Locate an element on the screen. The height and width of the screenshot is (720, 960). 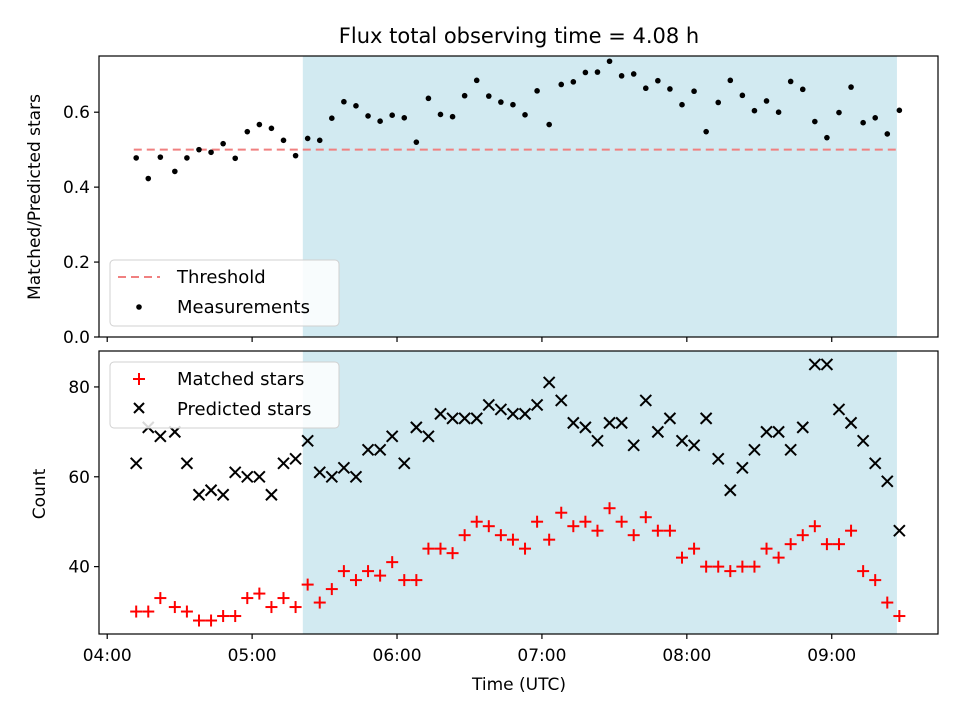
legend-matched-swatch is located at coordinates (139, 379).